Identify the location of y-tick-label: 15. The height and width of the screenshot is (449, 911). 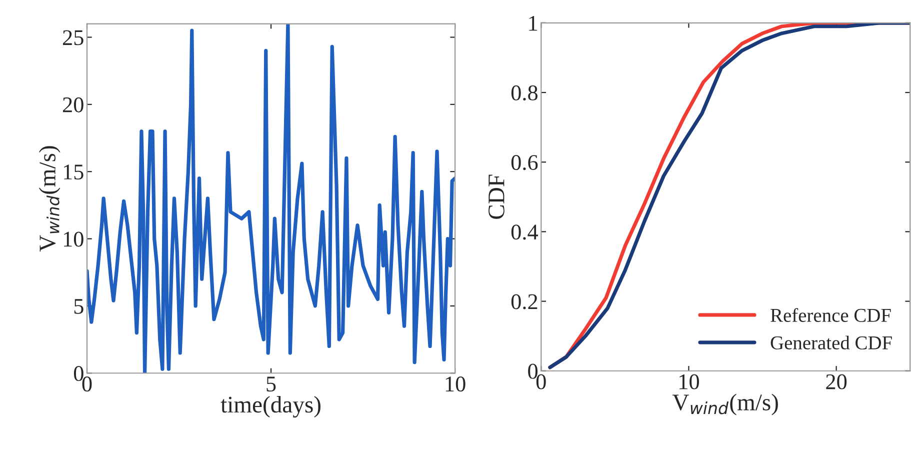
(74, 172).